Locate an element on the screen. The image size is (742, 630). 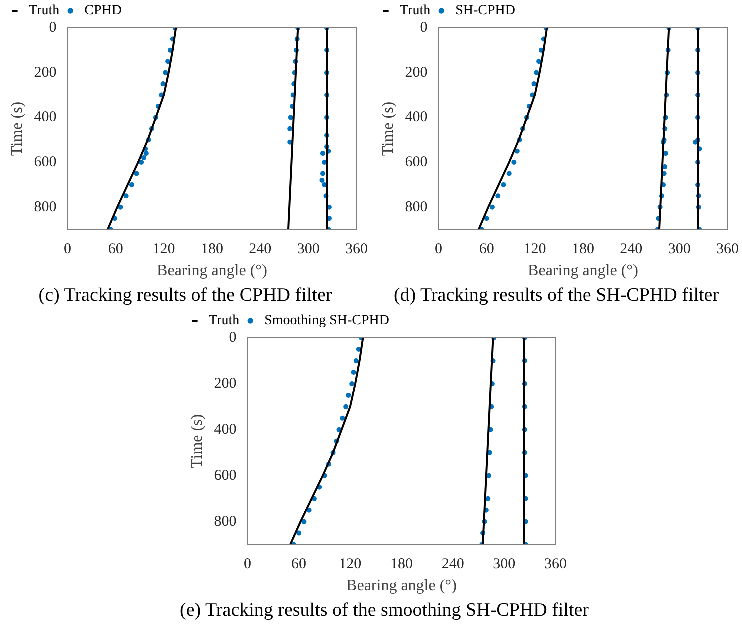
text: (e) Tracking results of the smoothing SH-CPHD filter is located at coordinates (385, 611).